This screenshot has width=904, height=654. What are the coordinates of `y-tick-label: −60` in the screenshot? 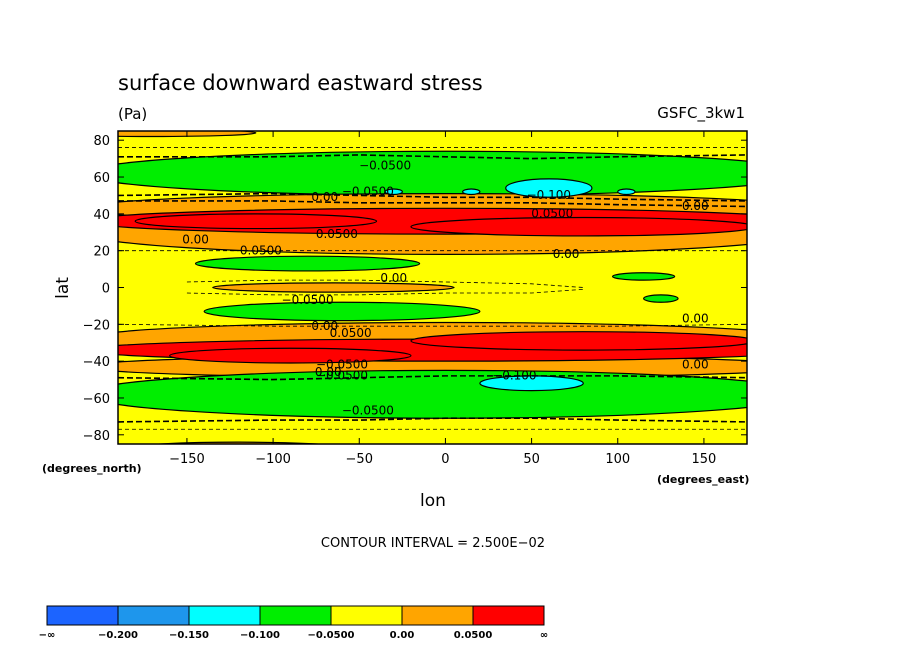 It's located at (96, 399).